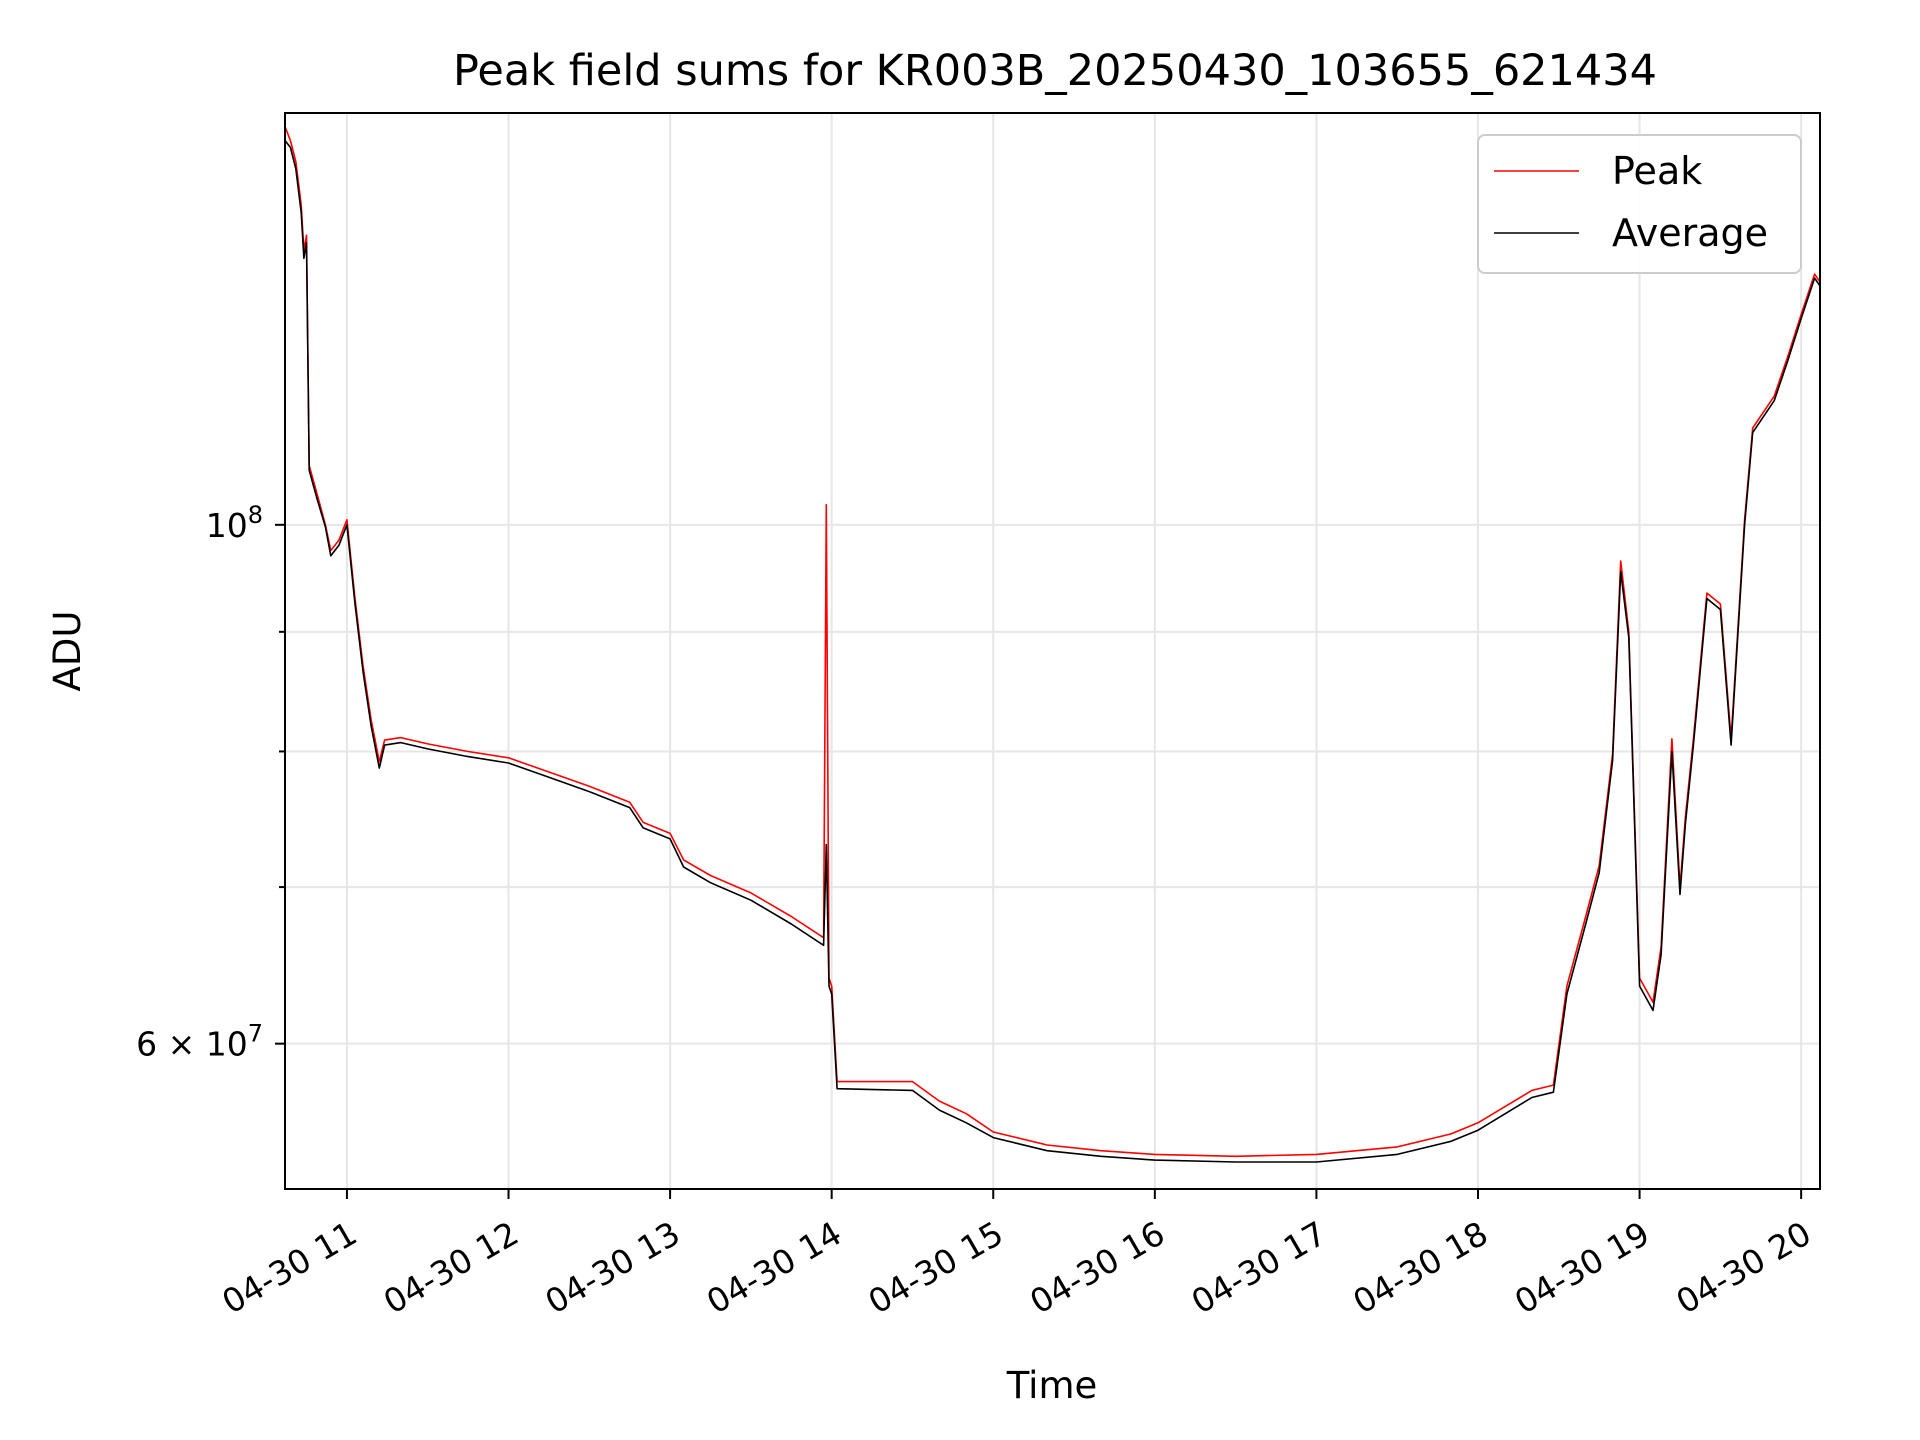 The height and width of the screenshot is (1440, 1920). Describe the element at coordinates (1052, 1385) in the screenshot. I see `x-axis-label: Time` at that location.